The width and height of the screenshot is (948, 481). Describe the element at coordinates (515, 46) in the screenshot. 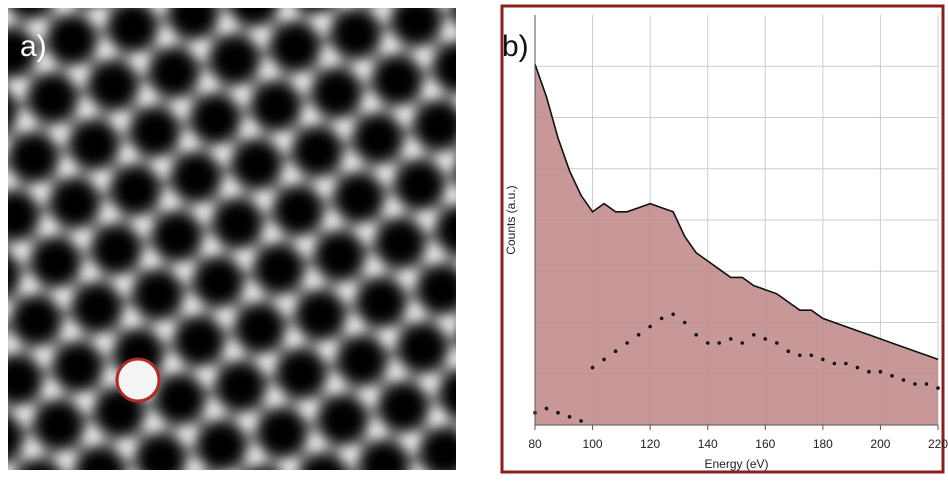

I see `panel-label: b)` at that location.